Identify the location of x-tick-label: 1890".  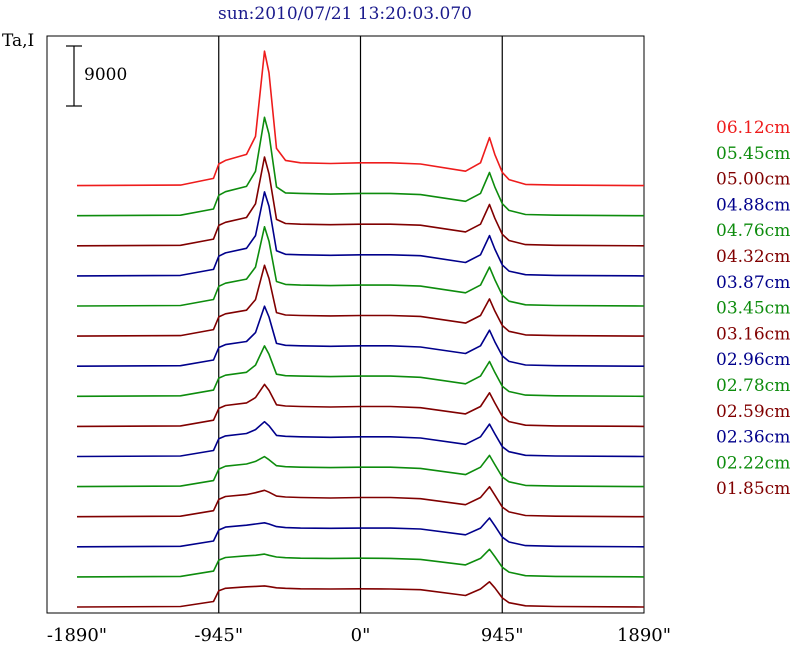
(644, 635).